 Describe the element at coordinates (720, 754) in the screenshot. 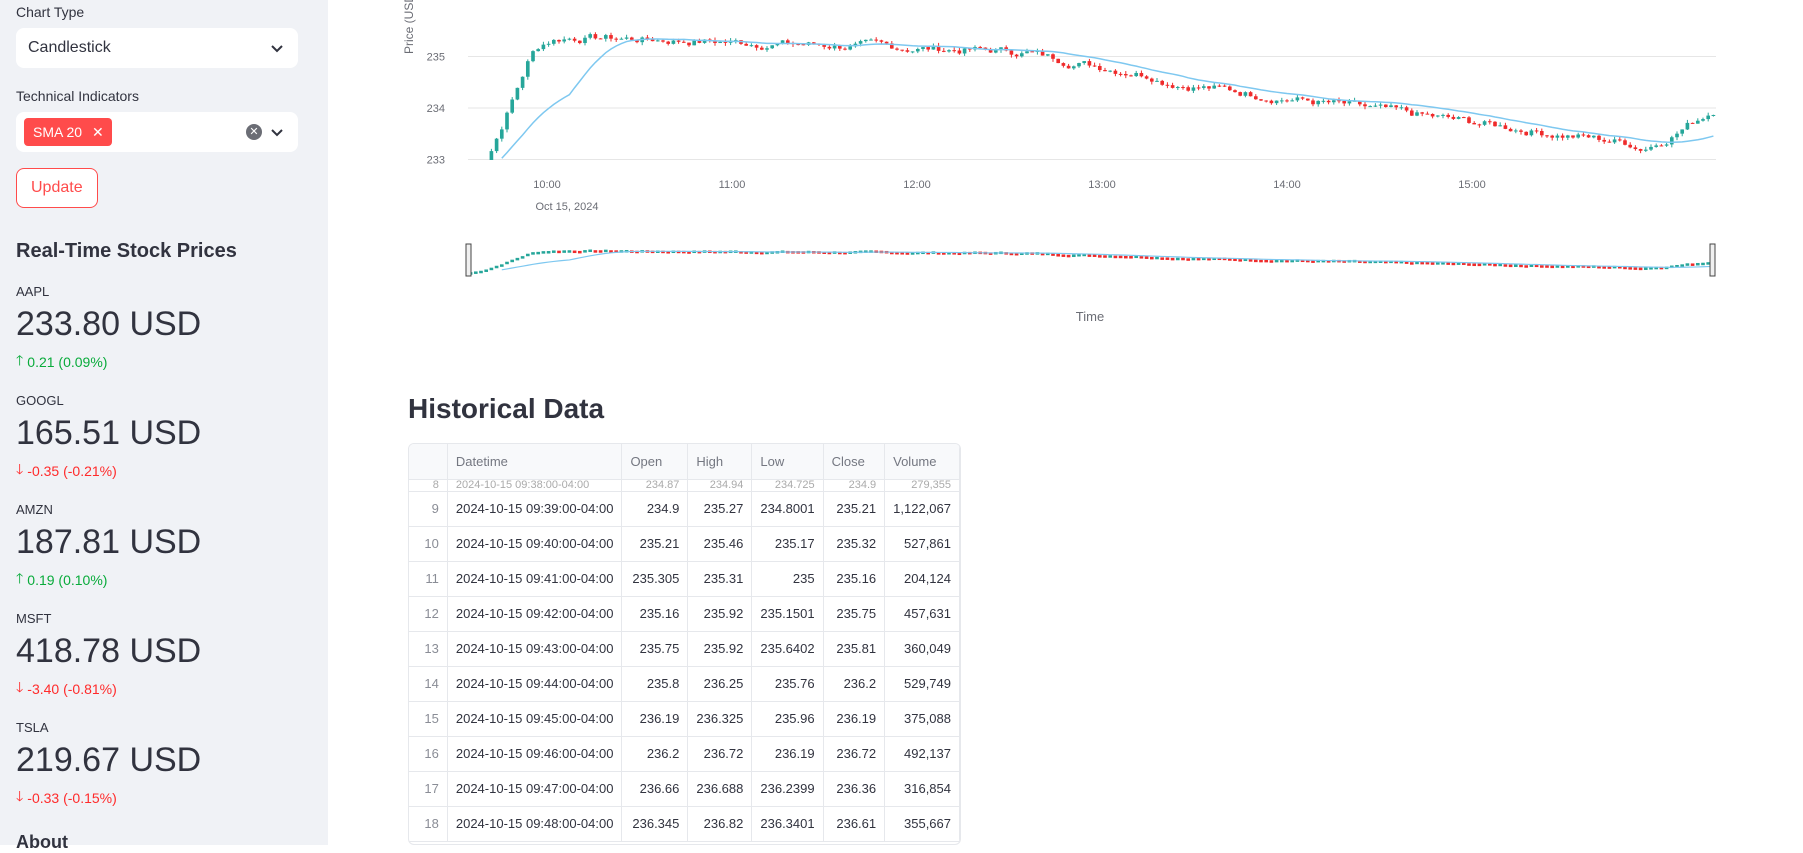

I see `cell-high: 236.72` at that location.